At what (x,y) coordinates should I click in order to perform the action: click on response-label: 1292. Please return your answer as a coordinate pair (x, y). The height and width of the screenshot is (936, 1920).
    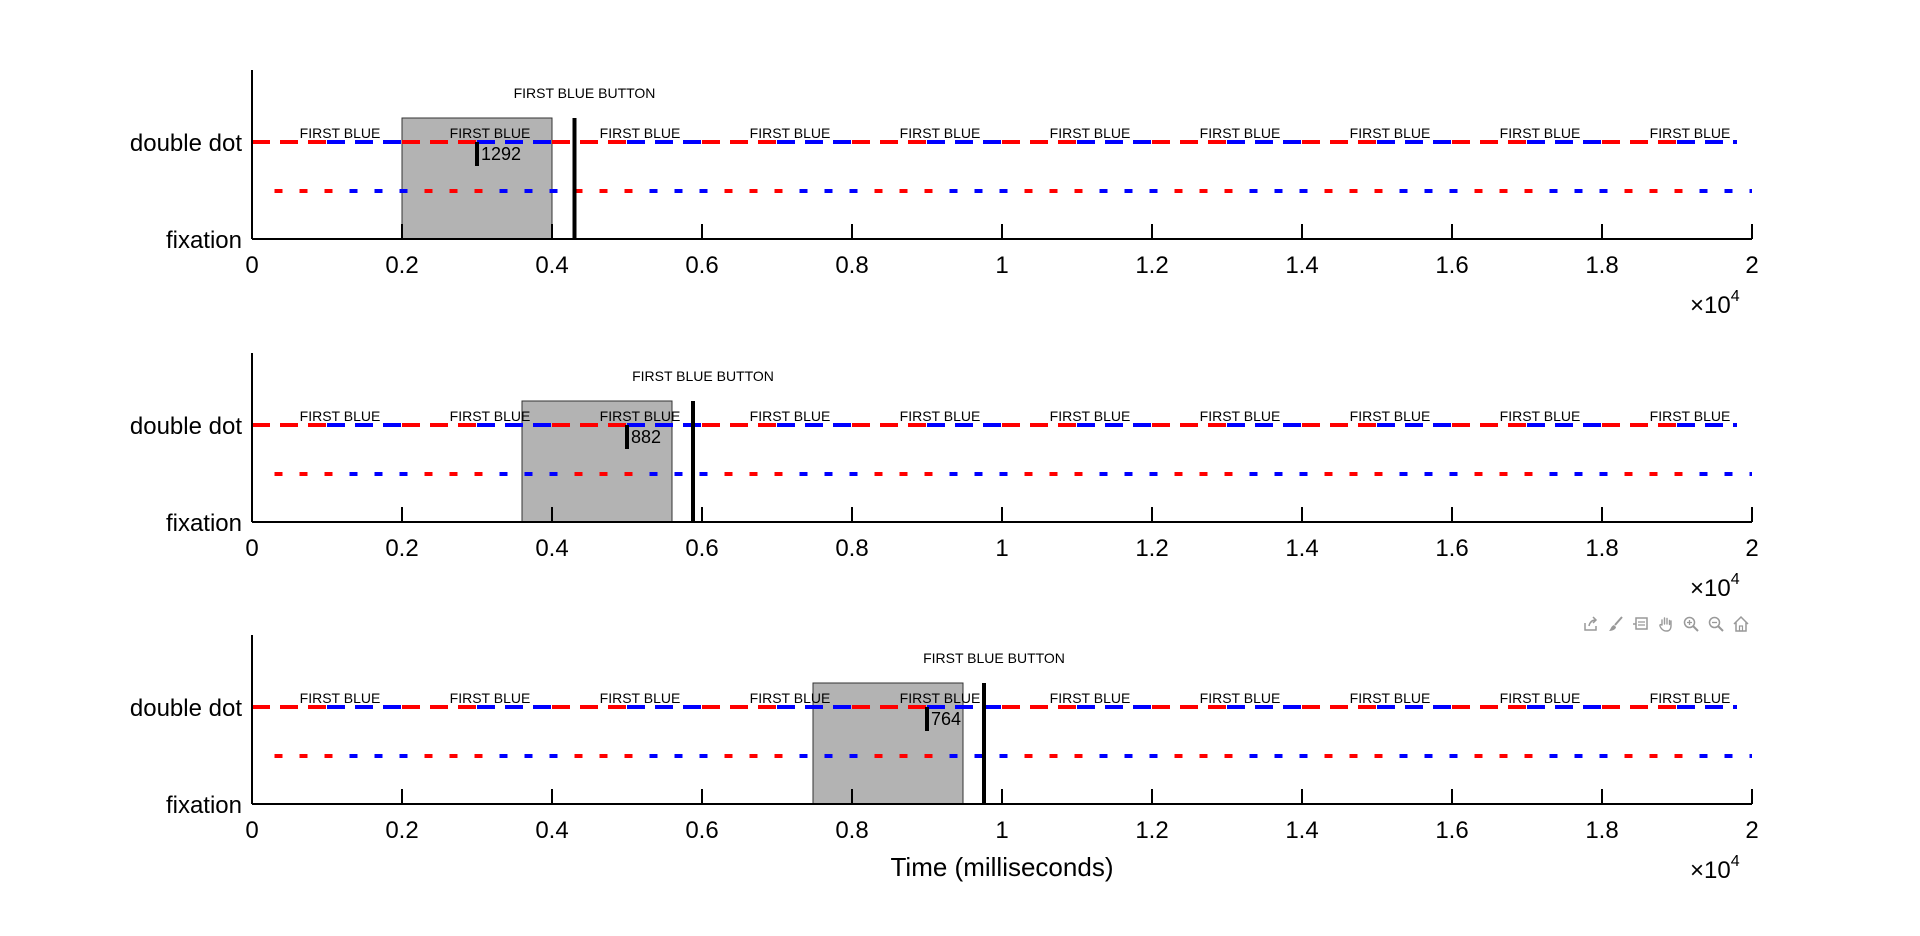
    Looking at the image, I should click on (501, 154).